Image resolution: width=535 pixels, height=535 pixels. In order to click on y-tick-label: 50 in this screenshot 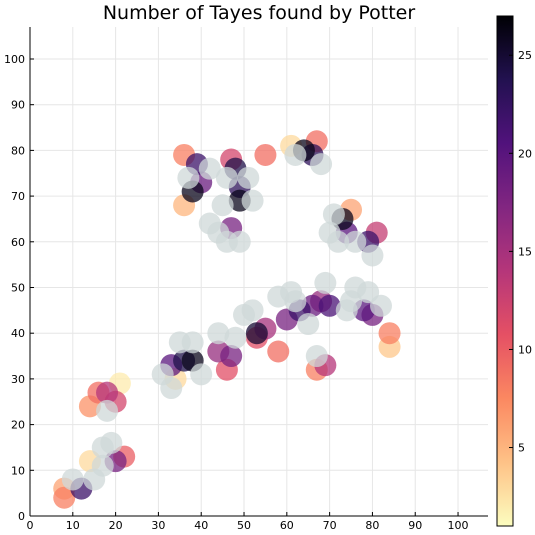, I will do `click(18, 287)`.